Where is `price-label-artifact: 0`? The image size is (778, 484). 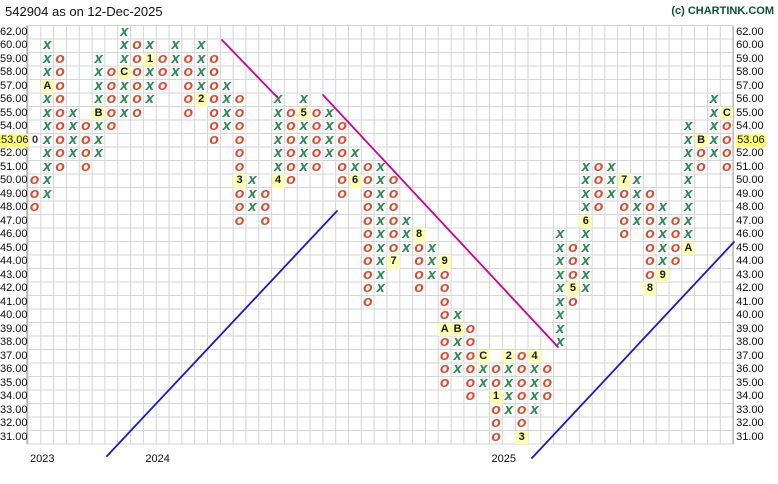 price-label-artifact: 0 is located at coordinates (35, 139).